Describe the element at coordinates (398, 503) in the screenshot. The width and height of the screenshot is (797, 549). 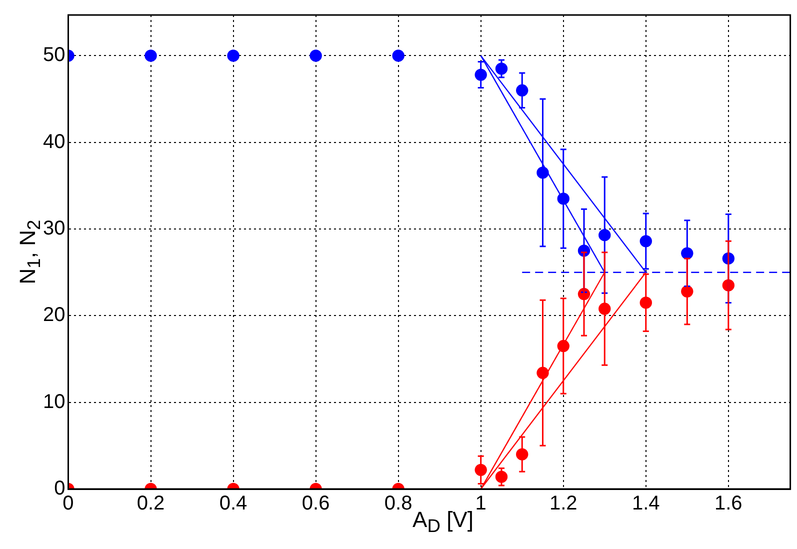
I see `x-tick-label: 0.8` at that location.